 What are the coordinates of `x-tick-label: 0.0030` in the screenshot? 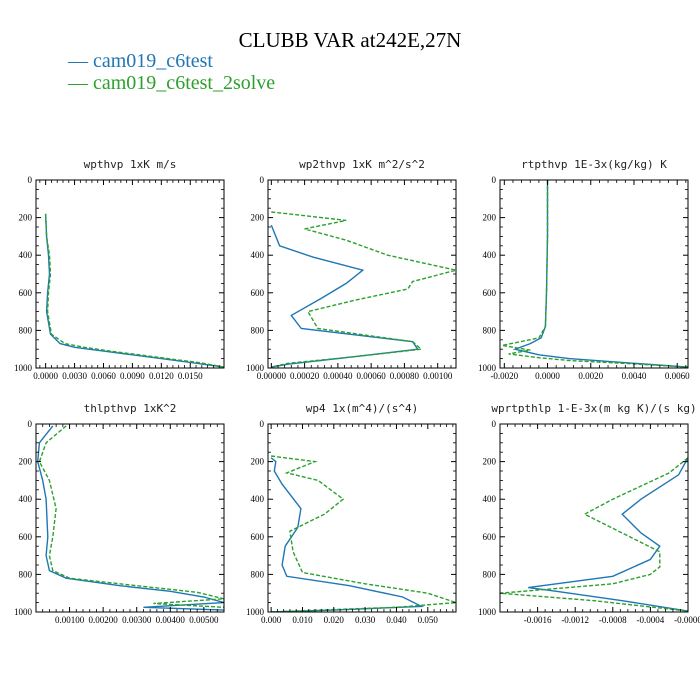 It's located at (74, 376).